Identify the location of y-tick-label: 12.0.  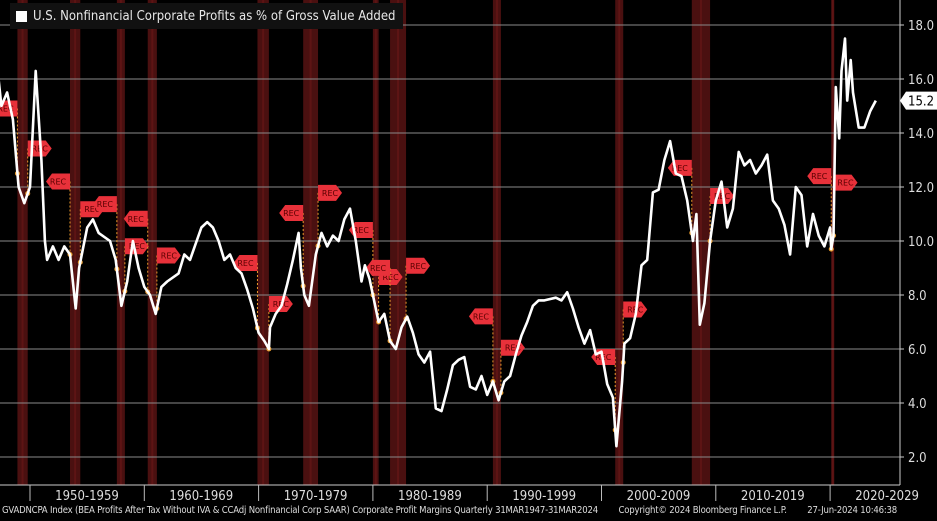
(921, 188).